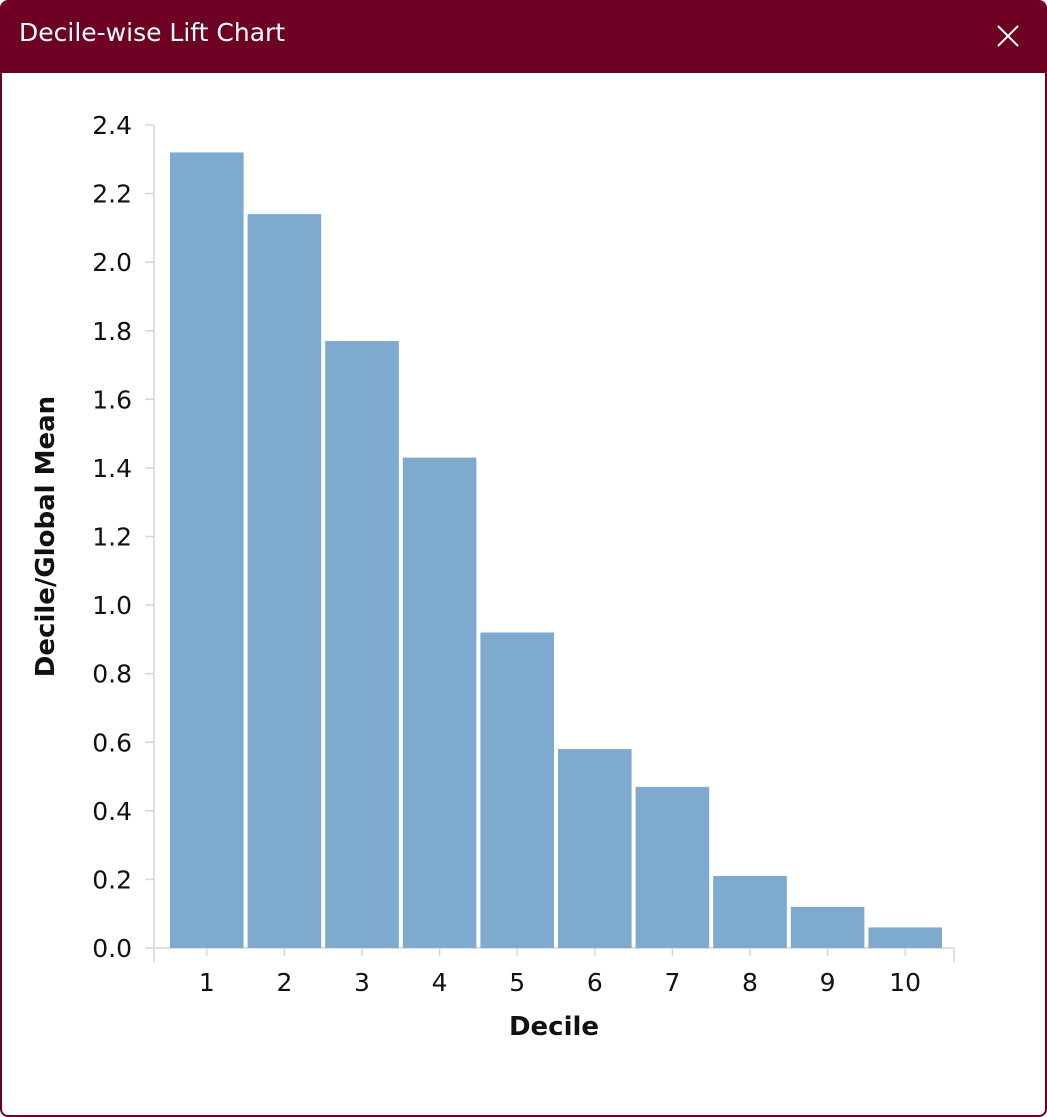 This screenshot has width=1047, height=1117. What do you see at coordinates (112, 194) in the screenshot?
I see `y-tick-label: 2.2` at bounding box center [112, 194].